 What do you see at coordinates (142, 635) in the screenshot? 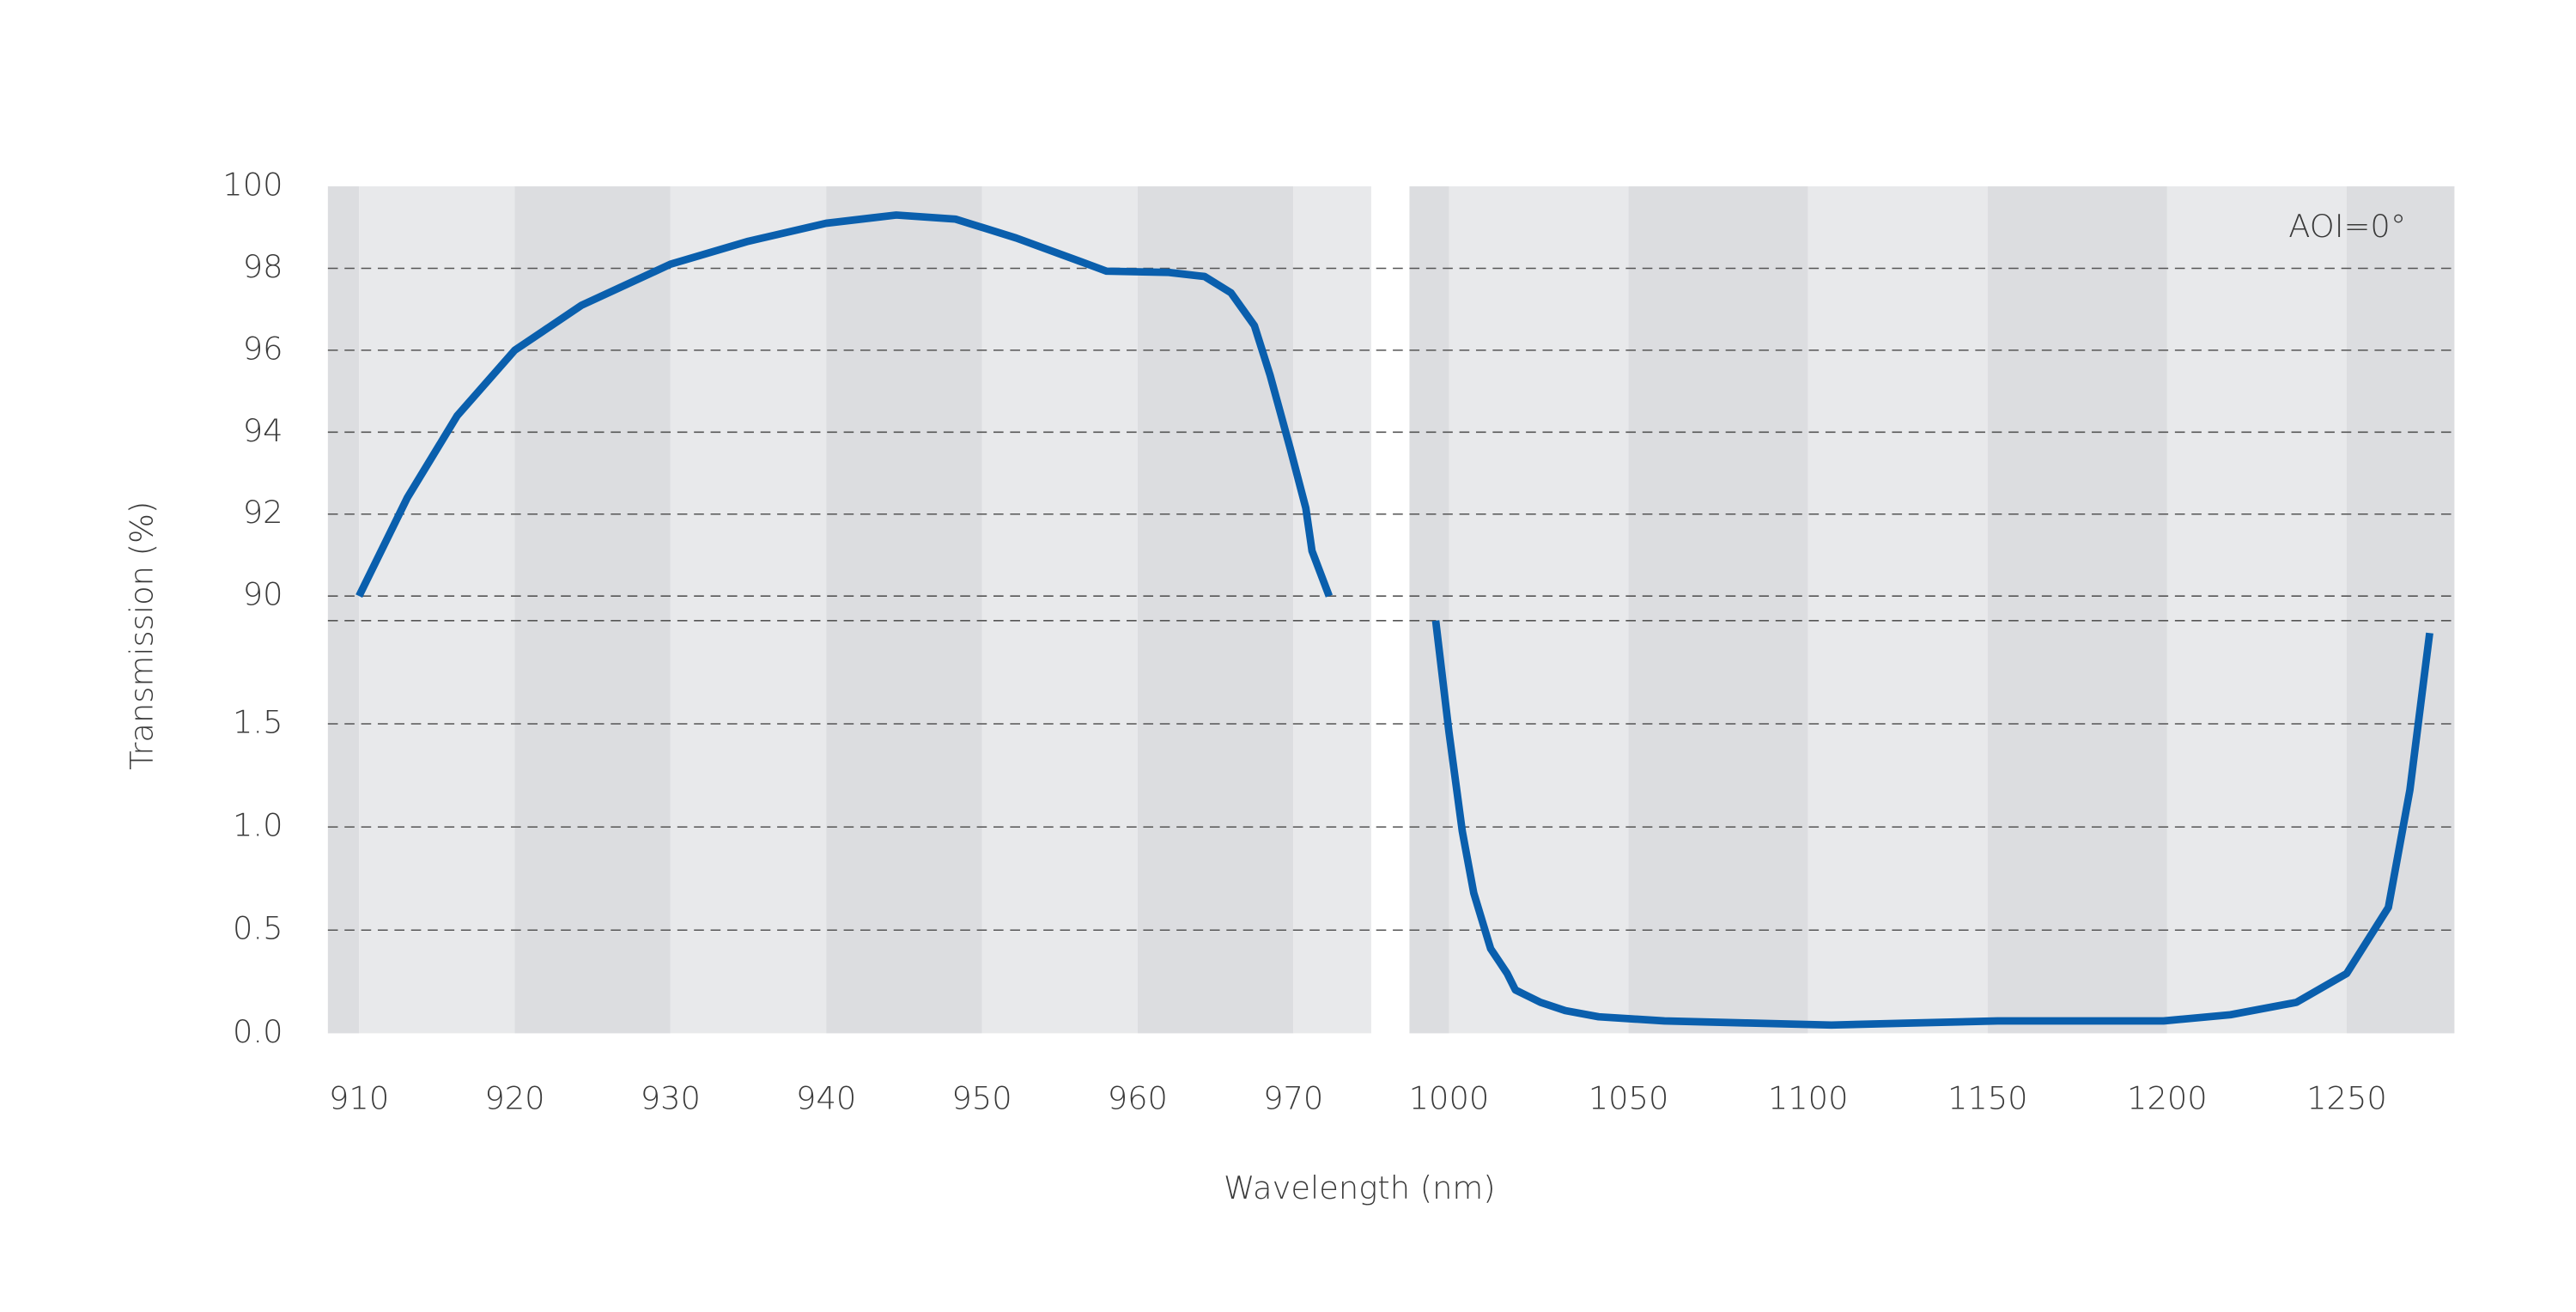
I see `y-axis-label: Transmission (%)` at bounding box center [142, 635].